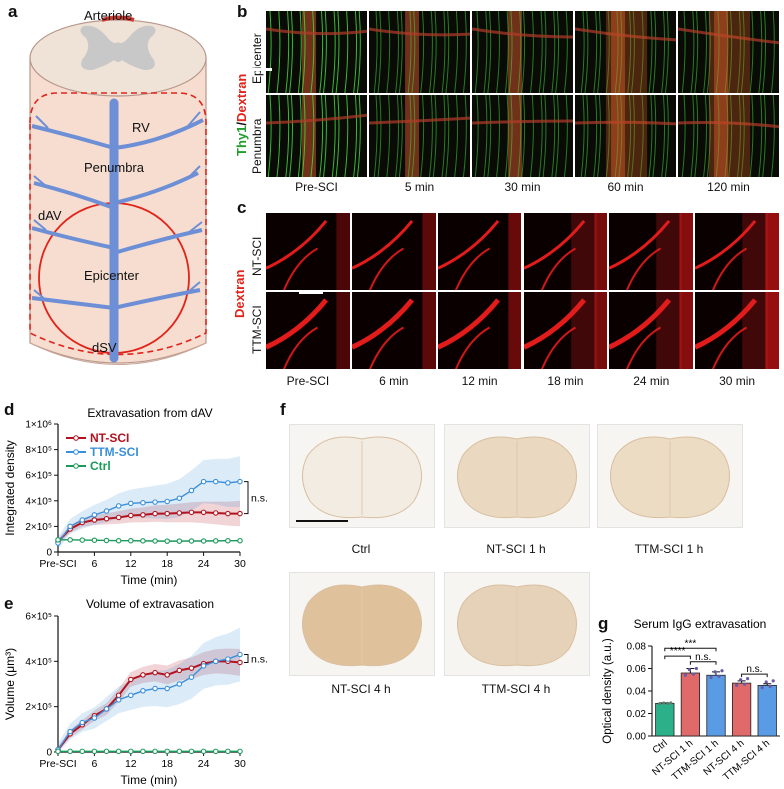  I want to click on section-label: Ctrl, so click(361, 549).